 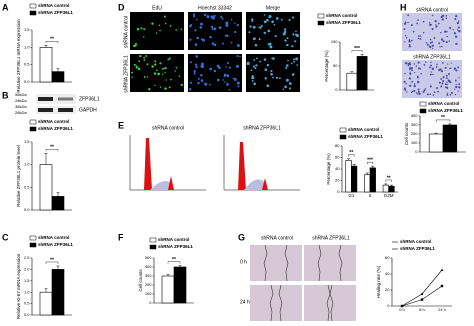 What do you see at coordinates (406, 133) in the screenshot?
I see `y-axis-label: Cell counts` at bounding box center [406, 133].